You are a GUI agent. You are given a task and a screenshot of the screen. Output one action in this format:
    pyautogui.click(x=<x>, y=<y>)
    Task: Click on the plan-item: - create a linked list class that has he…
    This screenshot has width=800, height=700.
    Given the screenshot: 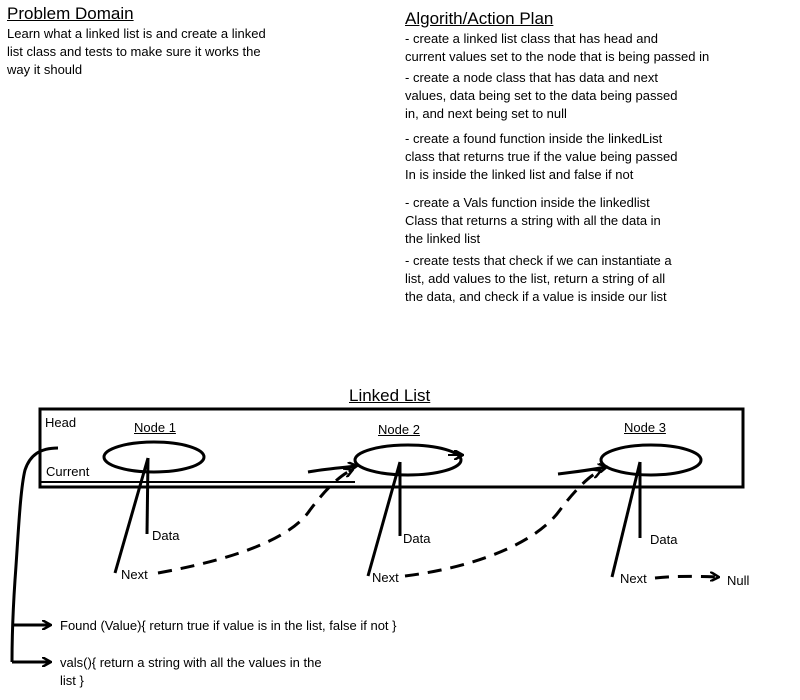 What is the action you would take?
    pyautogui.click(x=575, y=48)
    